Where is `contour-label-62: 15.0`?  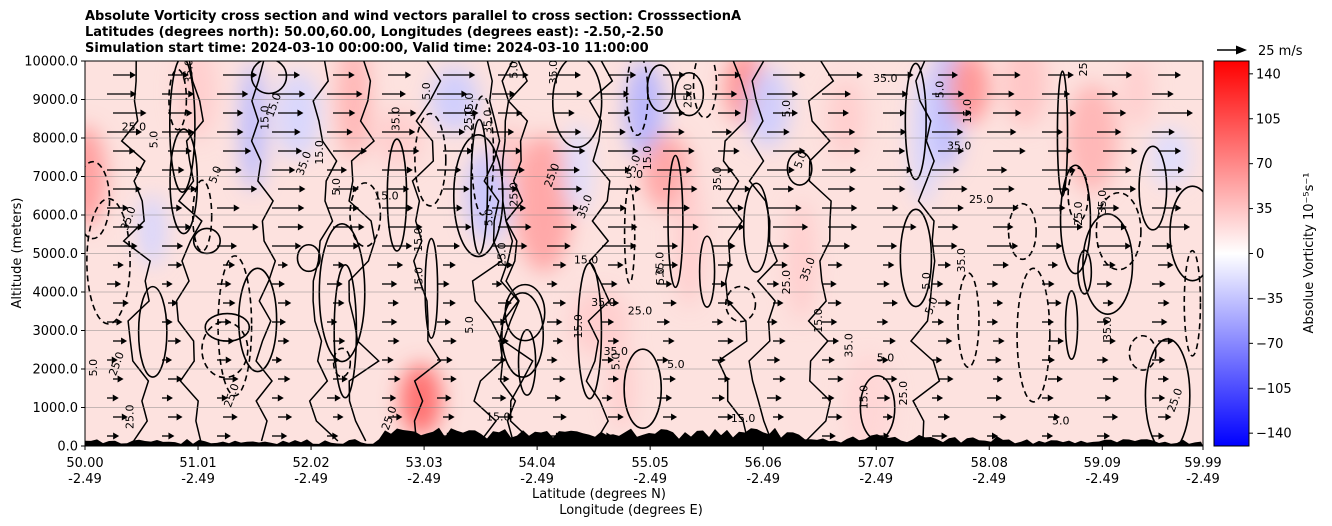 contour-label-62: 15.0 is located at coordinates (743, 418).